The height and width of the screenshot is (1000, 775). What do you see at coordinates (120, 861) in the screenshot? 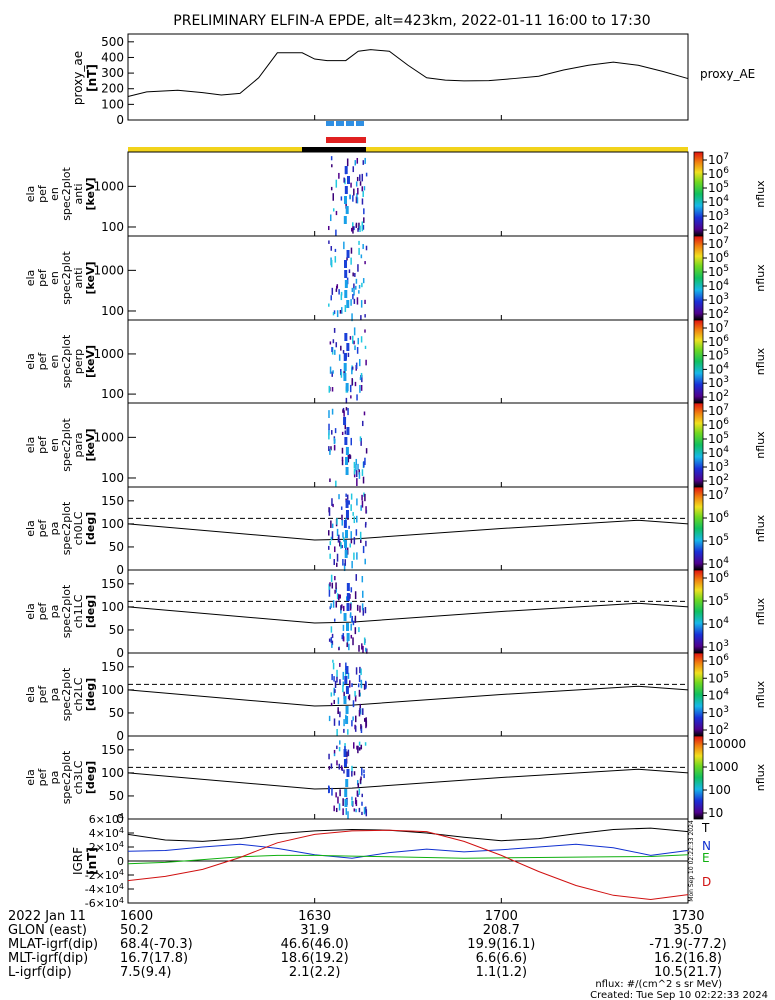
I see `y-tick-label: 0` at bounding box center [120, 861].